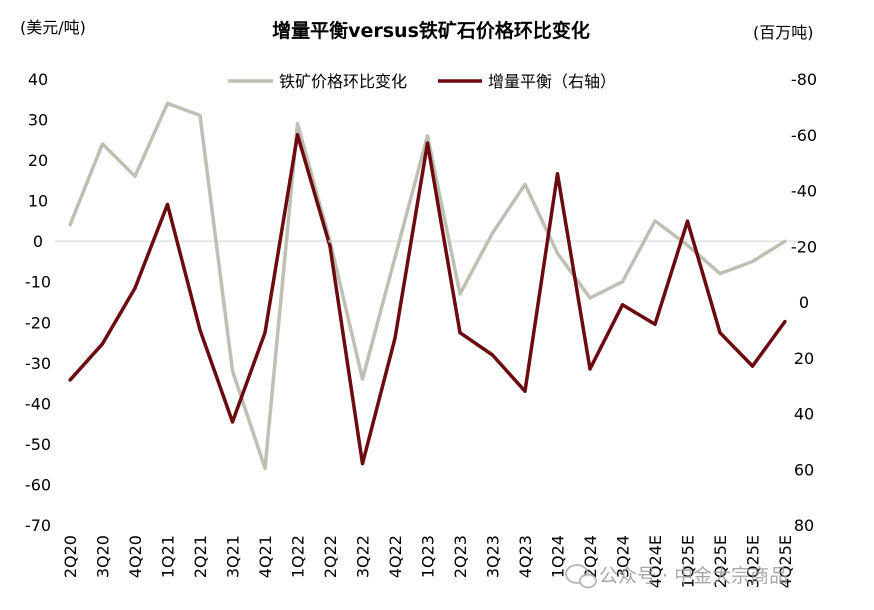 The image size is (874, 610). What do you see at coordinates (753, 561) in the screenshot?
I see `x-axis-tick-label: 3Q25E` at bounding box center [753, 561].